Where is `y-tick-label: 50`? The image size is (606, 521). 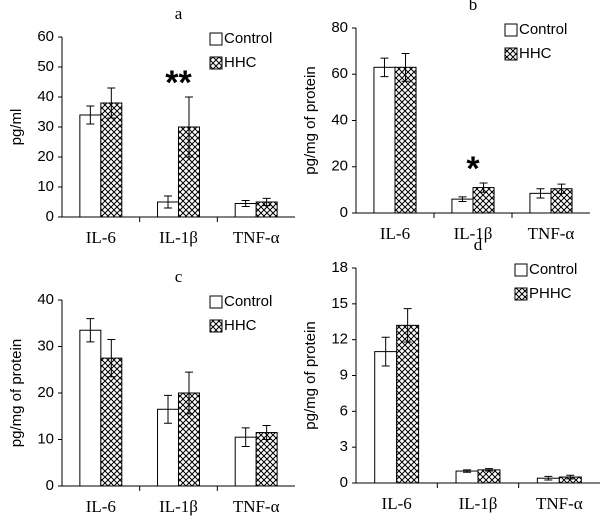 y-tick-label: 50 is located at coordinates (45, 66).